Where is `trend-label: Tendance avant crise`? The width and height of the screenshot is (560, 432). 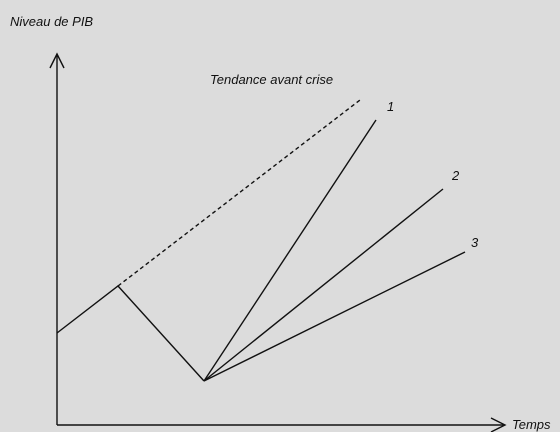 trend-label: Tendance avant crise is located at coordinates (271, 79).